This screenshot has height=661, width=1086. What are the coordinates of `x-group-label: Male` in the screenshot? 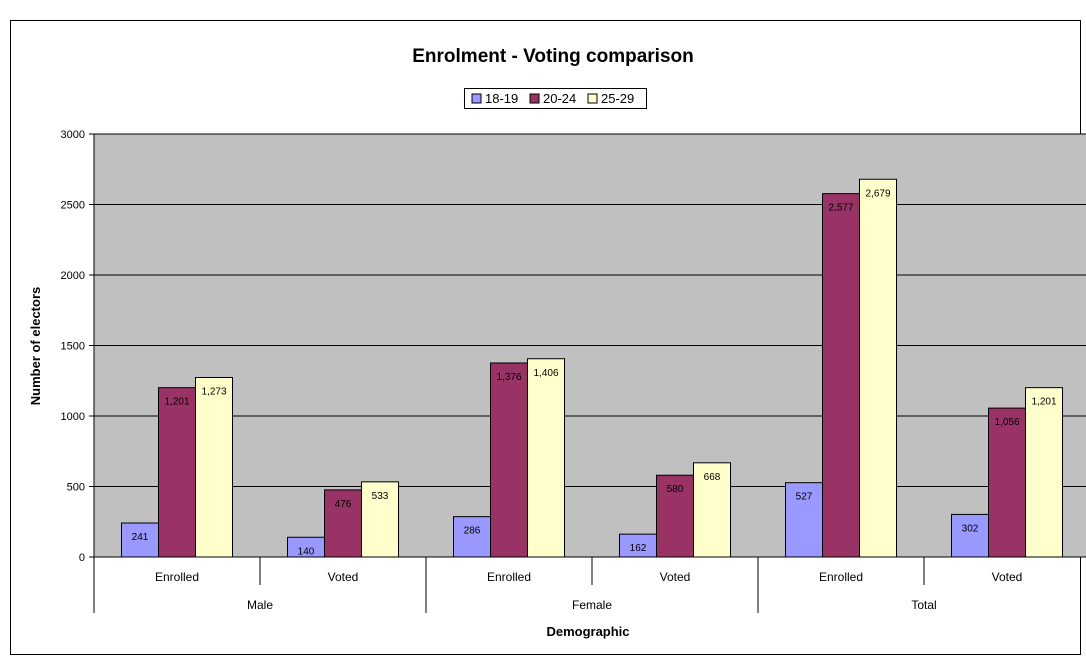 It's located at (260, 605).